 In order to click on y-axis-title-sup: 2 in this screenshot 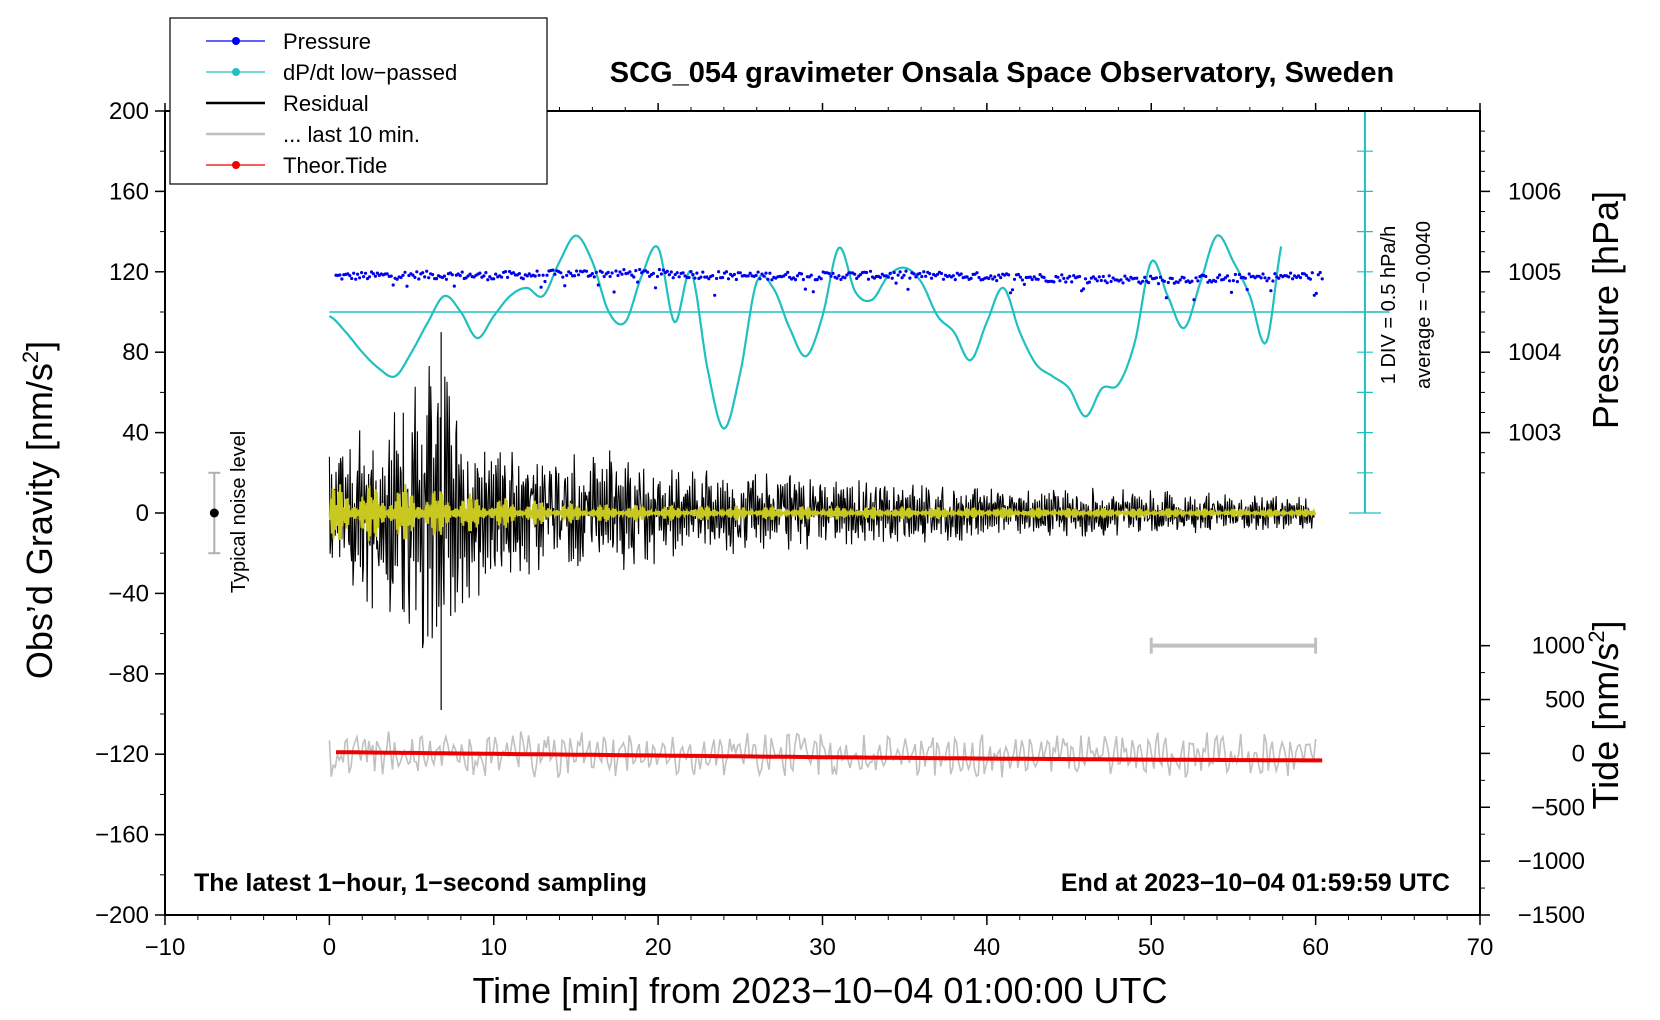, I will do `click(30, 357)`.